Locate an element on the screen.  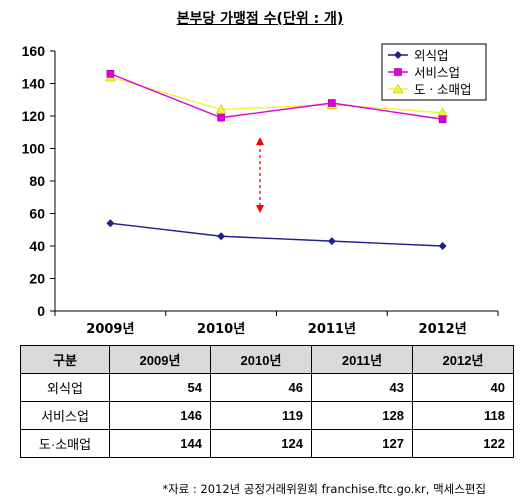
table-row-label: 외식업 is located at coordinates (65, 387).